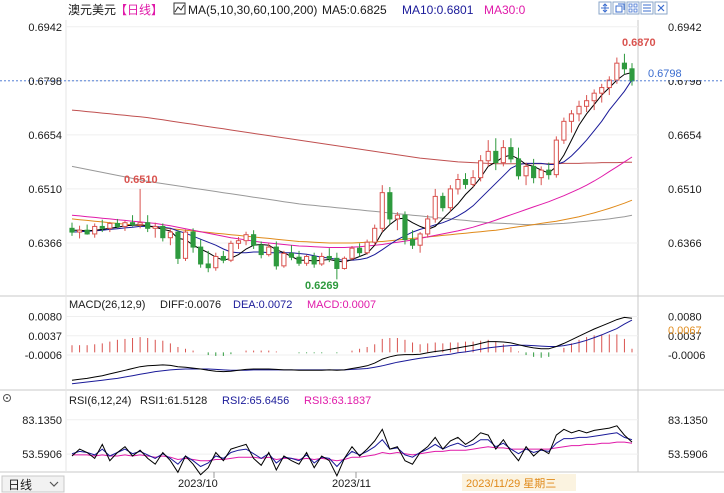  Describe the element at coordinates (255, 401) in the screenshot. I see `rsi2-value: RSI2:65.6456` at that location.